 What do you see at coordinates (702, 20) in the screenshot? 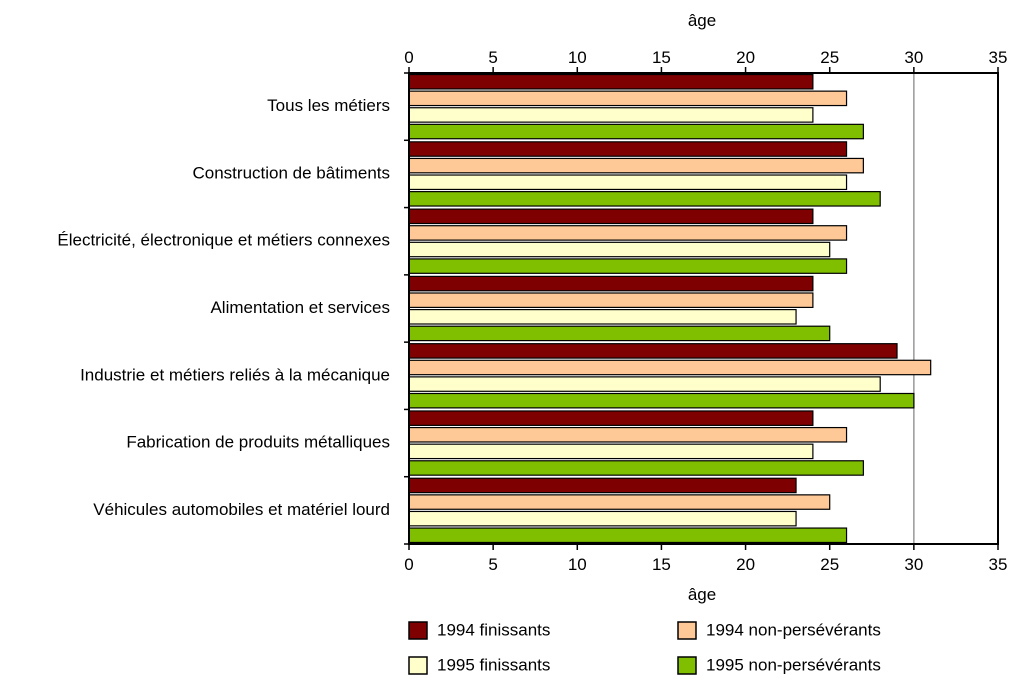
I see `x-axis-title-top: âge` at bounding box center [702, 20].